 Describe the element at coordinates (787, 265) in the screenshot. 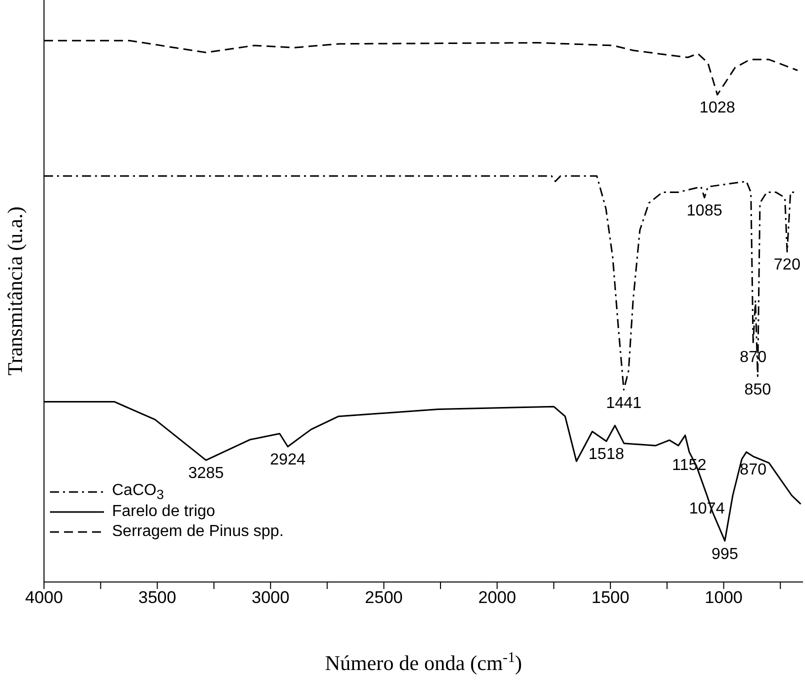

I see `annotation: 720` at that location.